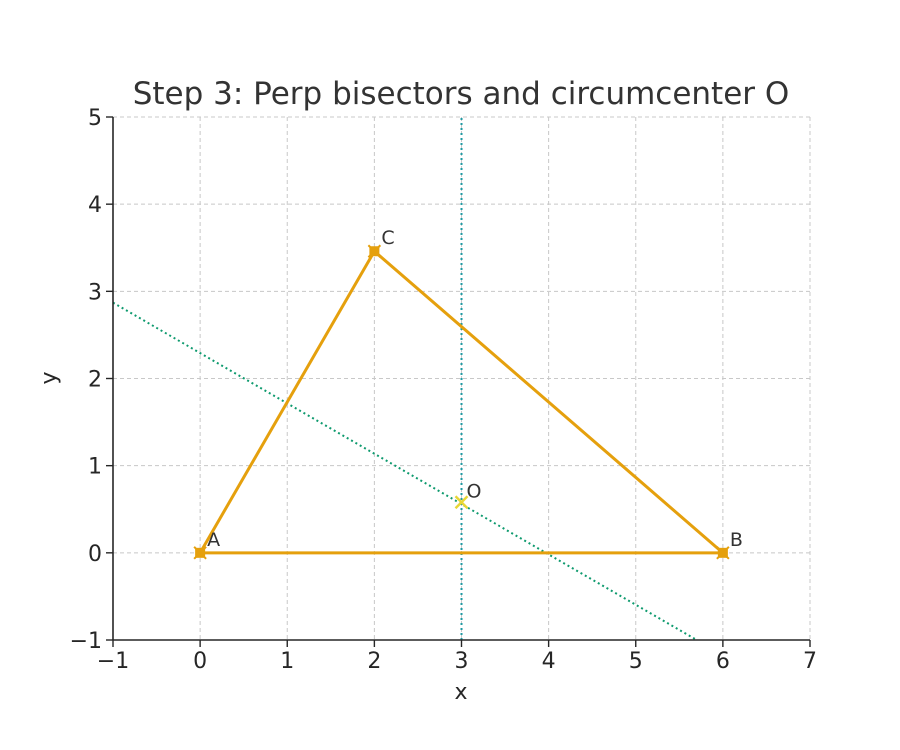  I want to click on vertex-cross-b, so click(723, 553).